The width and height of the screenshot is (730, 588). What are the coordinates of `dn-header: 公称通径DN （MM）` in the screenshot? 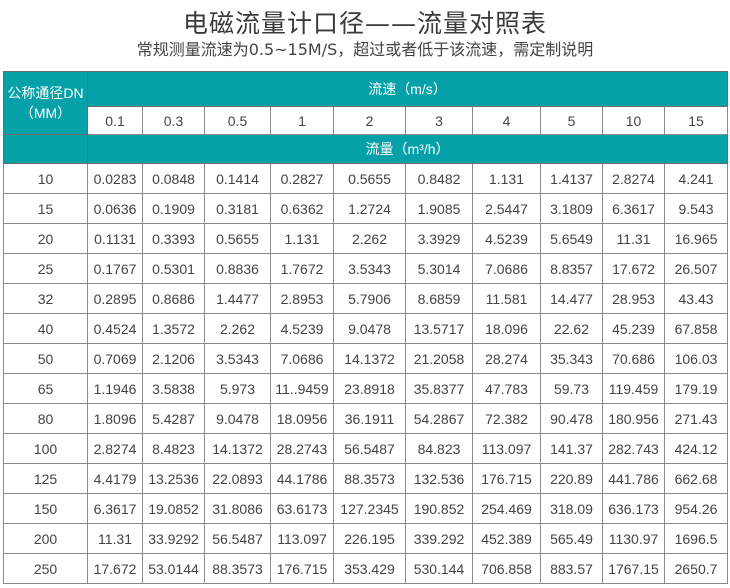 It's located at (45, 103).